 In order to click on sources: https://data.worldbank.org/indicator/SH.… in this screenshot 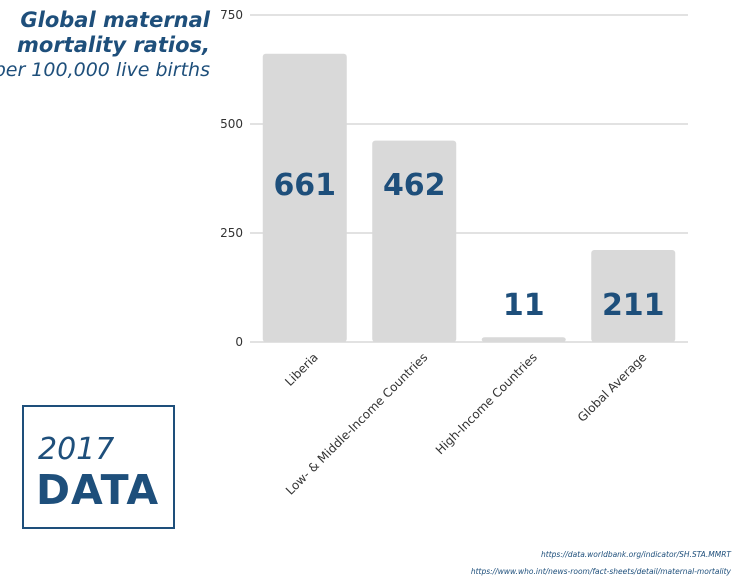, I will do `click(601, 563)`.